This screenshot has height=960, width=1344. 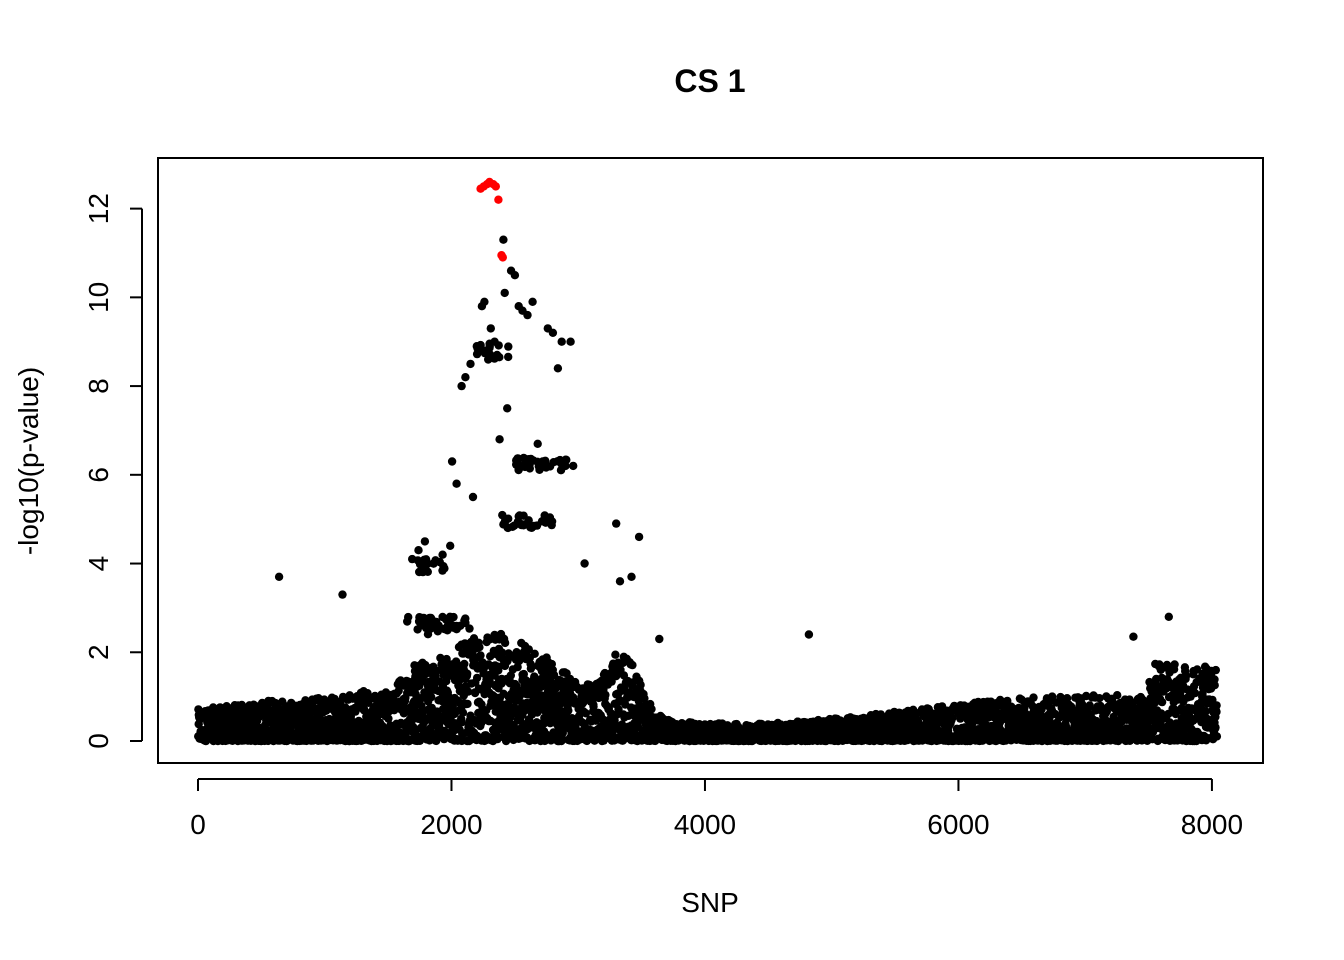 What do you see at coordinates (958, 824) in the screenshot?
I see `x-tick-label: 6000` at bounding box center [958, 824].